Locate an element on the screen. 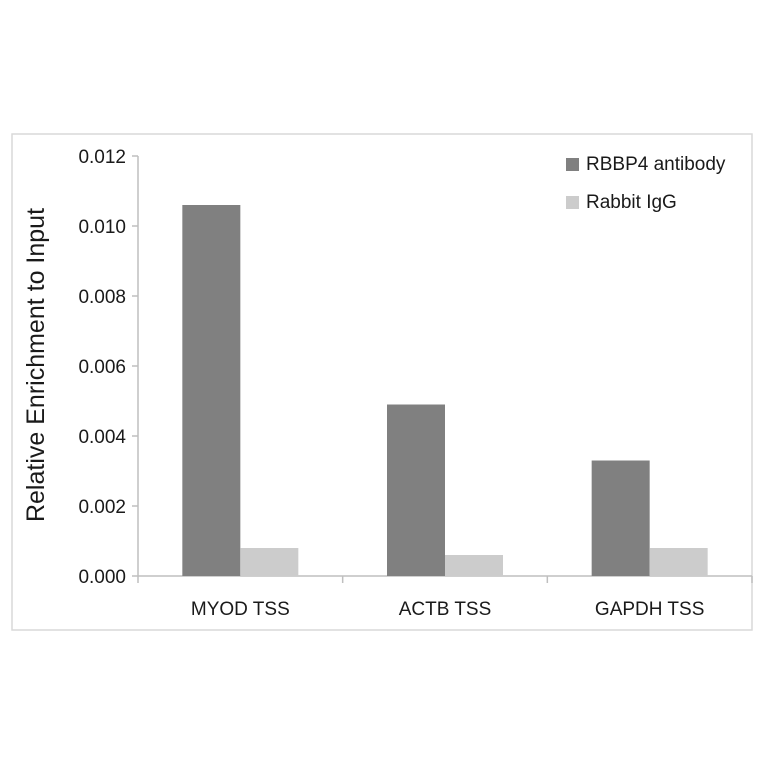 Image resolution: width=764 pixels, height=764 pixels. y-tick-label: 0.006 is located at coordinates (102, 367).